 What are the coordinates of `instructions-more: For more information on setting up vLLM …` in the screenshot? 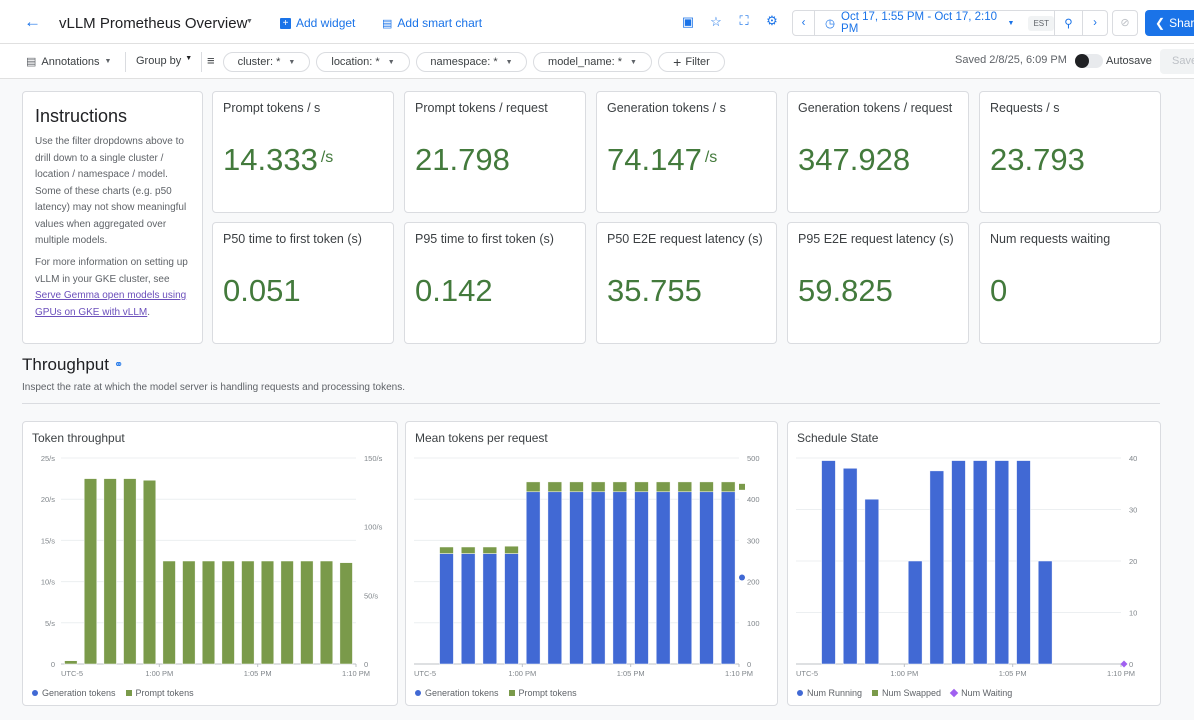 It's located at (115, 288).